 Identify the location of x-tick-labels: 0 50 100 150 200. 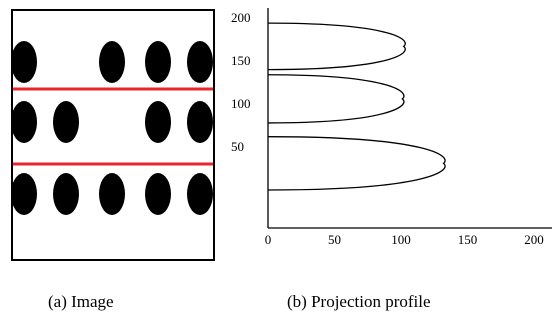
(404, 239).